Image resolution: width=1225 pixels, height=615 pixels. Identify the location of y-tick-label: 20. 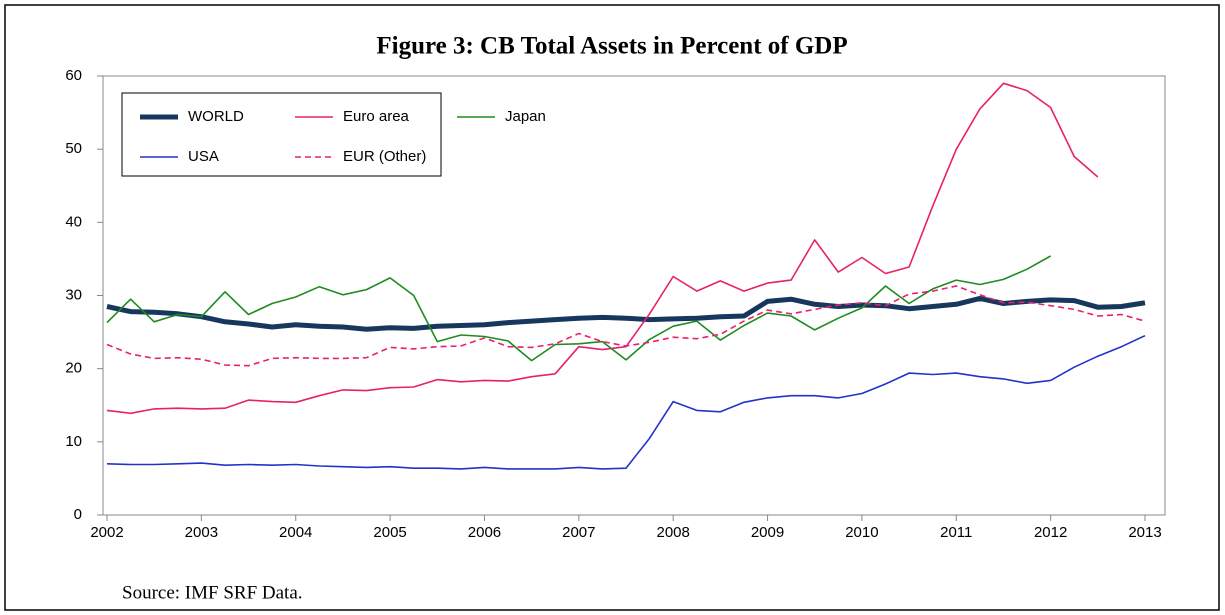
(73, 368).